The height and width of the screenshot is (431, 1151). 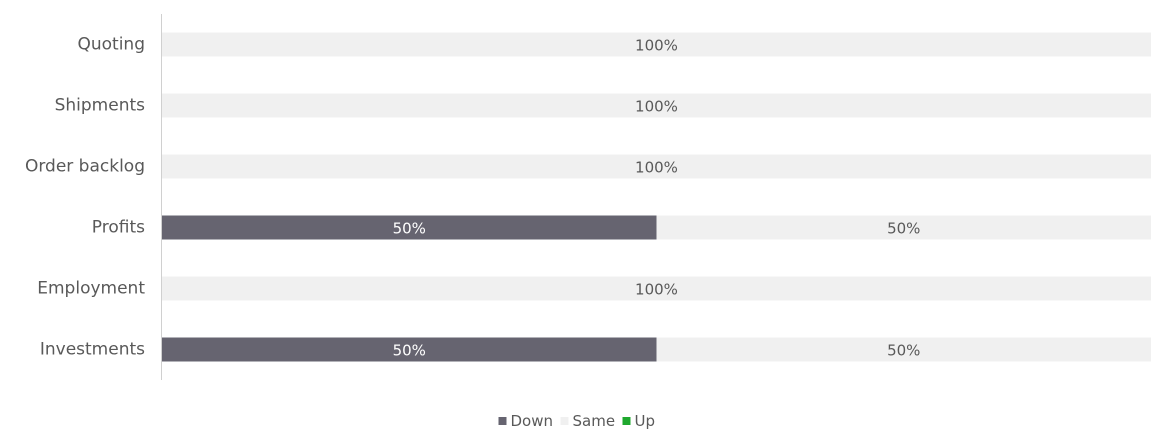 What do you see at coordinates (100, 106) in the screenshot?
I see `category-label-shipments: Shipments` at bounding box center [100, 106].